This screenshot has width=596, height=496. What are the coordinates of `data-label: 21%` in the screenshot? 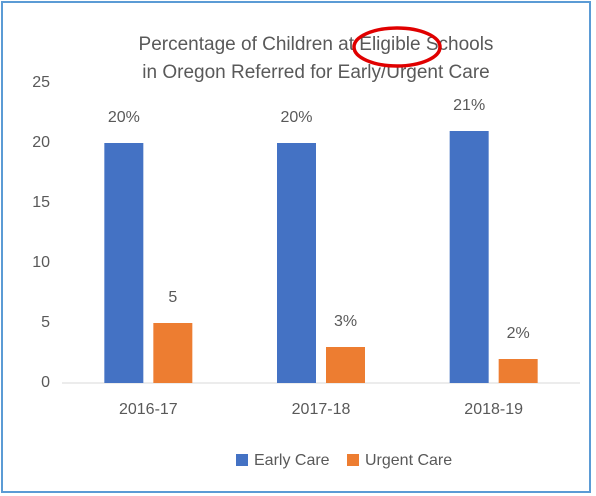 It's located at (469, 105).